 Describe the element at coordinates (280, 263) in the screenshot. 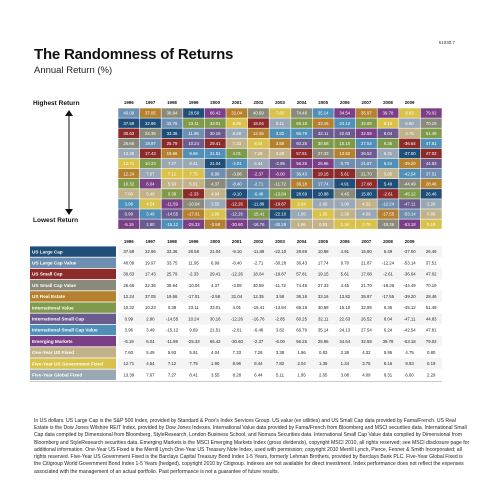

I see `table-row-band` at that location.